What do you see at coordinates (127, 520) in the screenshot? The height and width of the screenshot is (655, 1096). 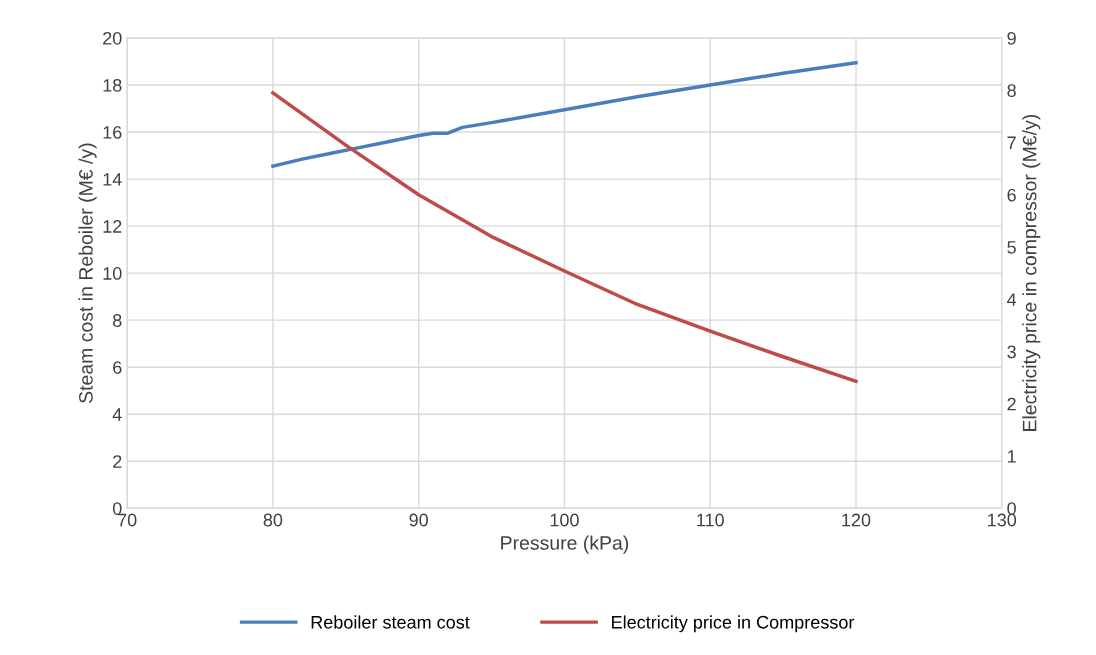 I see `x-tick-label: 70` at bounding box center [127, 520].